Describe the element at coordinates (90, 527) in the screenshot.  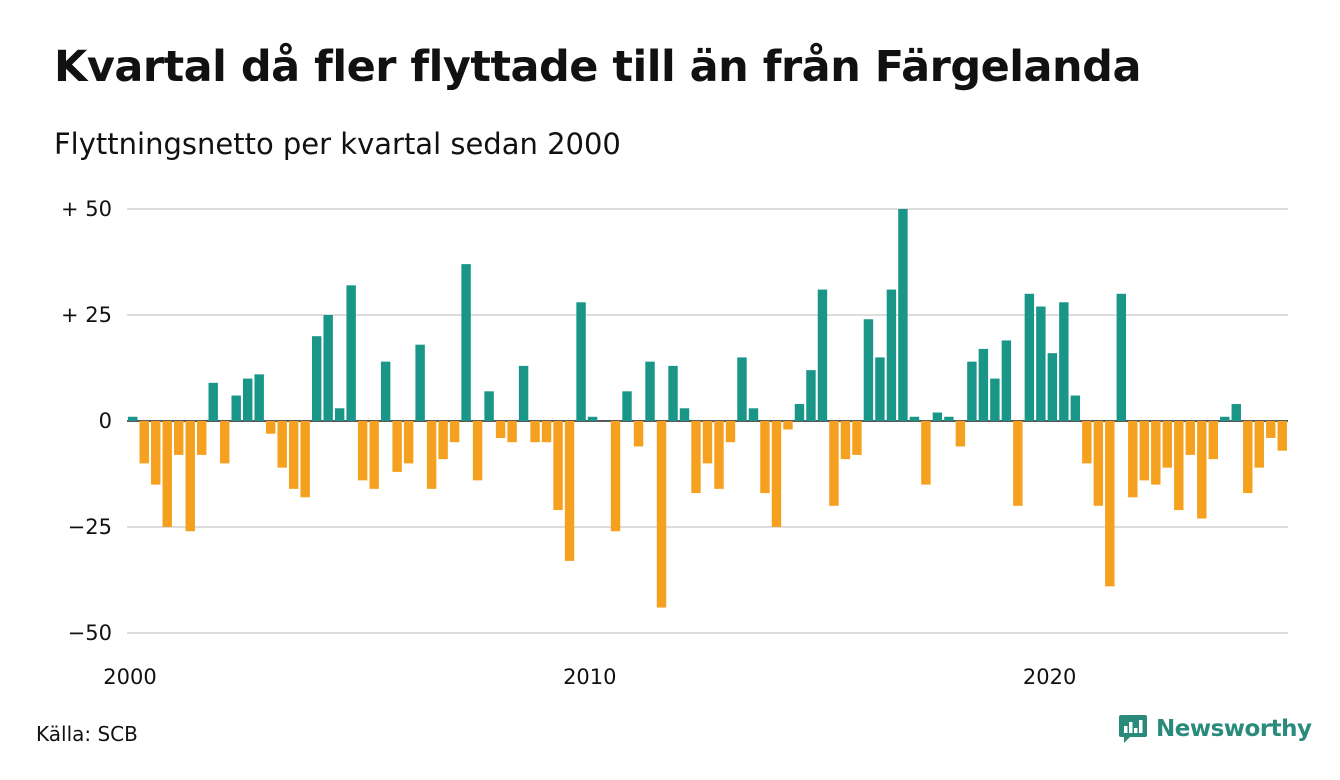
I see `y-tick-label: −25` at that location.